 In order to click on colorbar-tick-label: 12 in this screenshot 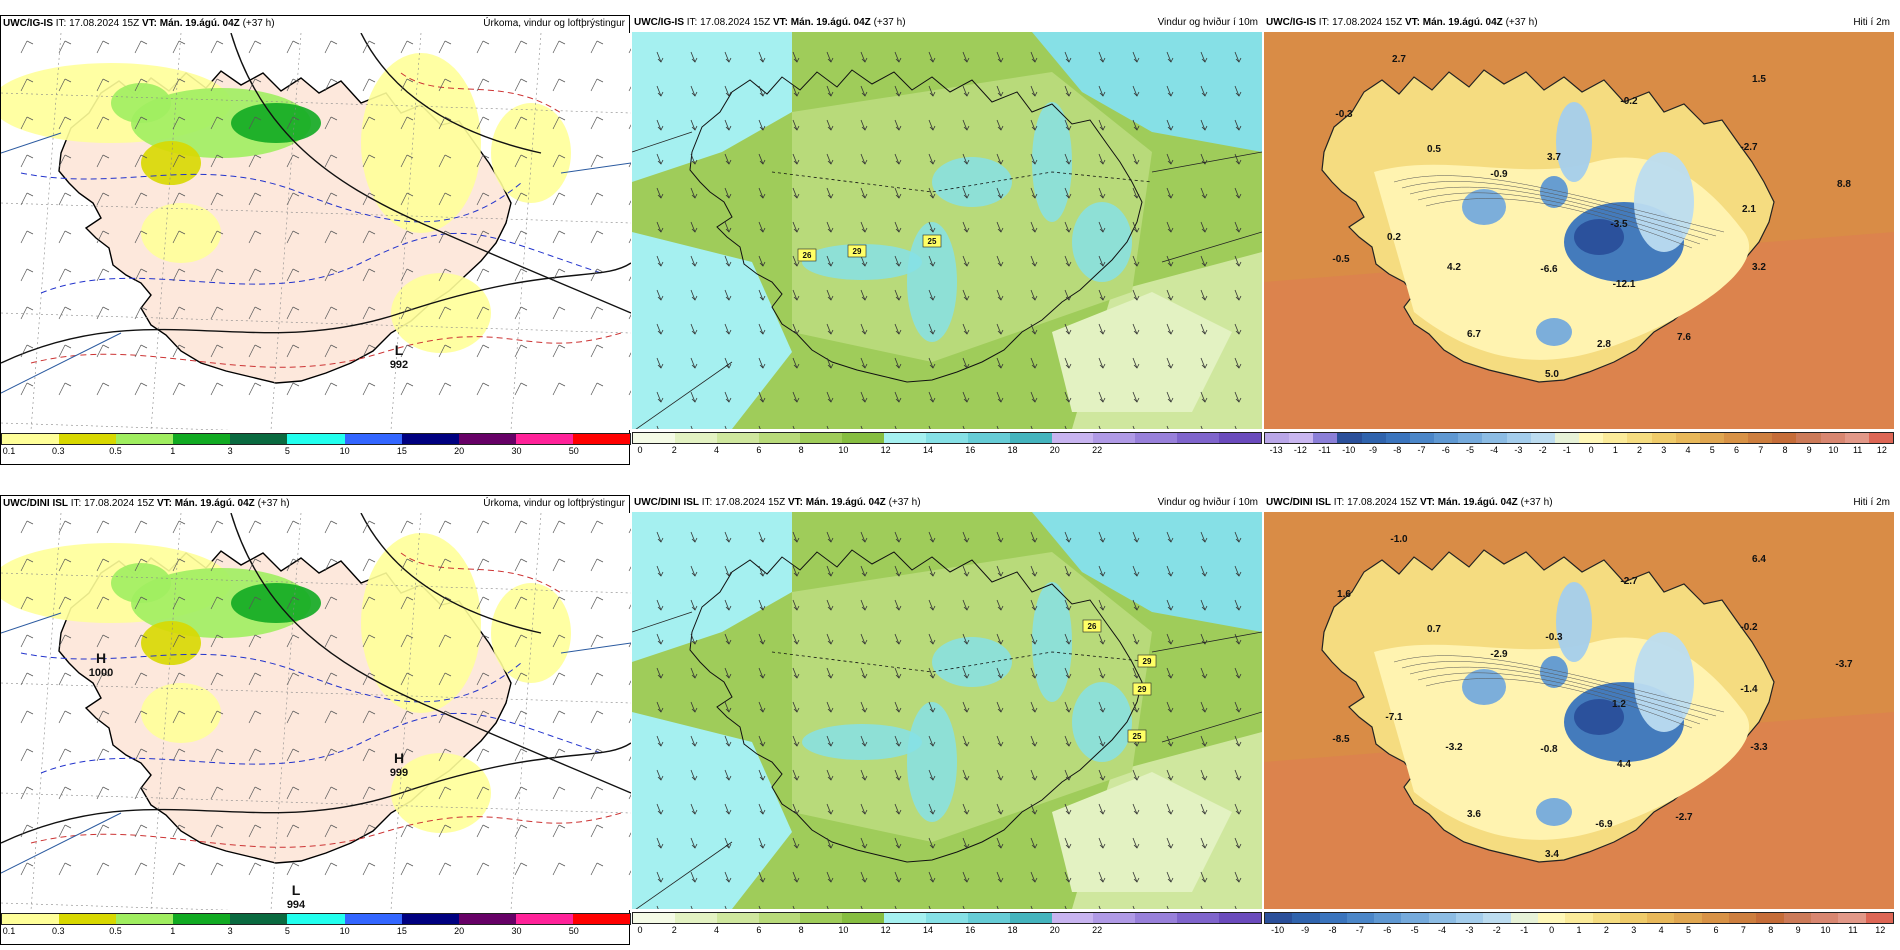, I will do `click(1881, 450)`.